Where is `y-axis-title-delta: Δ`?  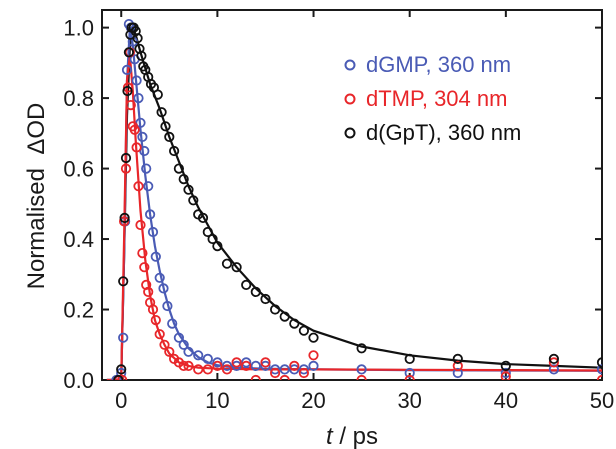
y-axis-title-delta: Δ is located at coordinates (36, 147).